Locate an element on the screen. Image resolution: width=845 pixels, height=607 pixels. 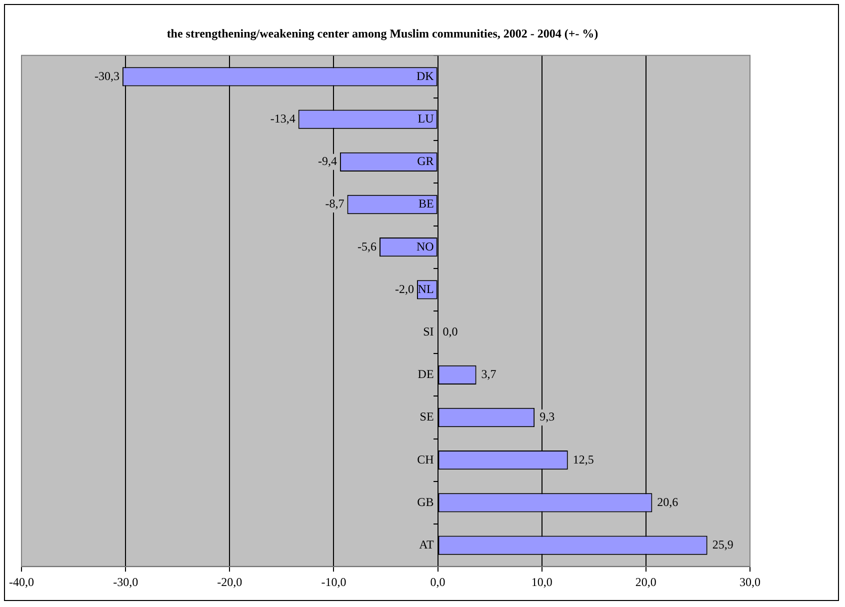
x-tick-label: -10,0 is located at coordinates (333, 581).